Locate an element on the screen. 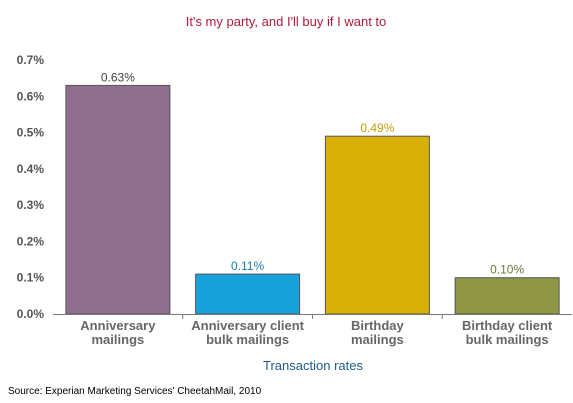 This screenshot has height=403, width=573. y-tick-label: 0.7% is located at coordinates (31, 60).